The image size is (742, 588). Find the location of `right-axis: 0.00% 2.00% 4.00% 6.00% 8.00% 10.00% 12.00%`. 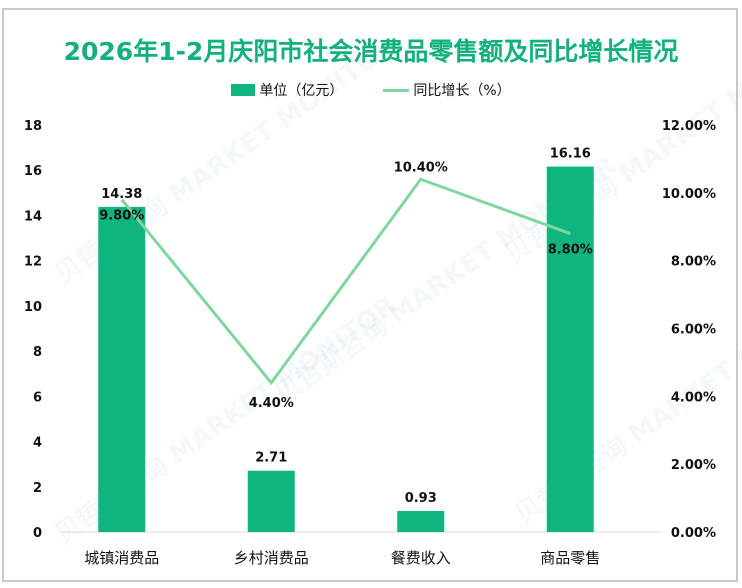

right-axis: 0.00% 2.00% 4.00% 6.00% 8.00% 10.00% 12.00% is located at coordinates (689, 330).